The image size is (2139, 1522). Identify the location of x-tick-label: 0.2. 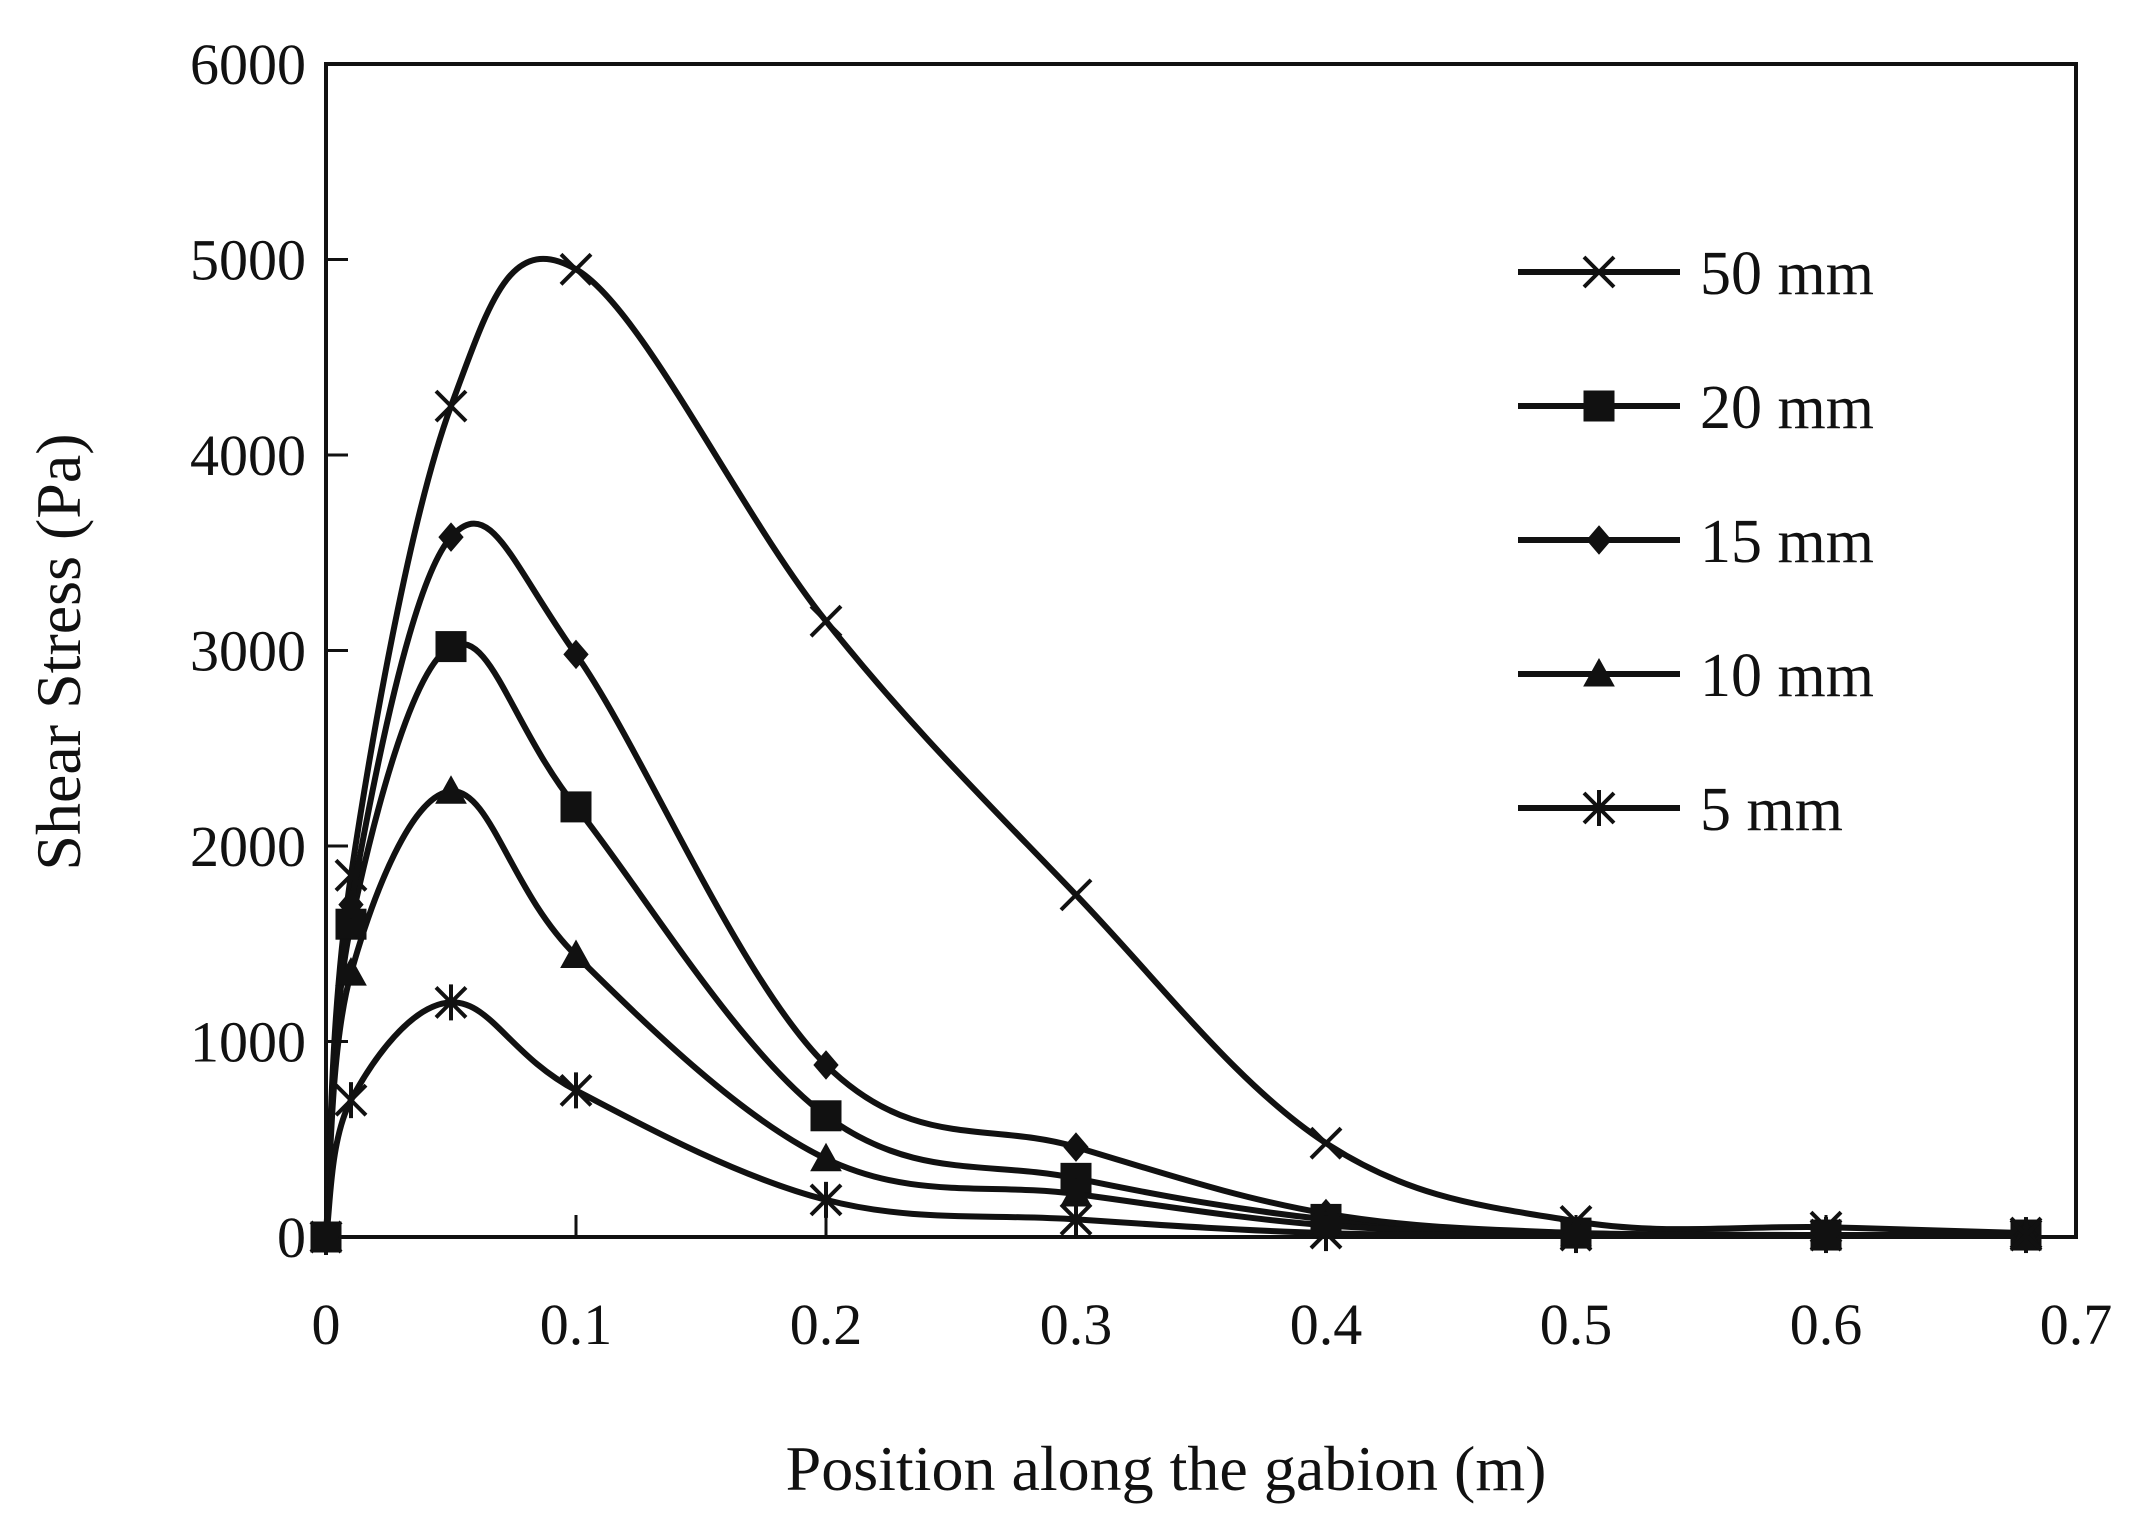
(826, 1324).